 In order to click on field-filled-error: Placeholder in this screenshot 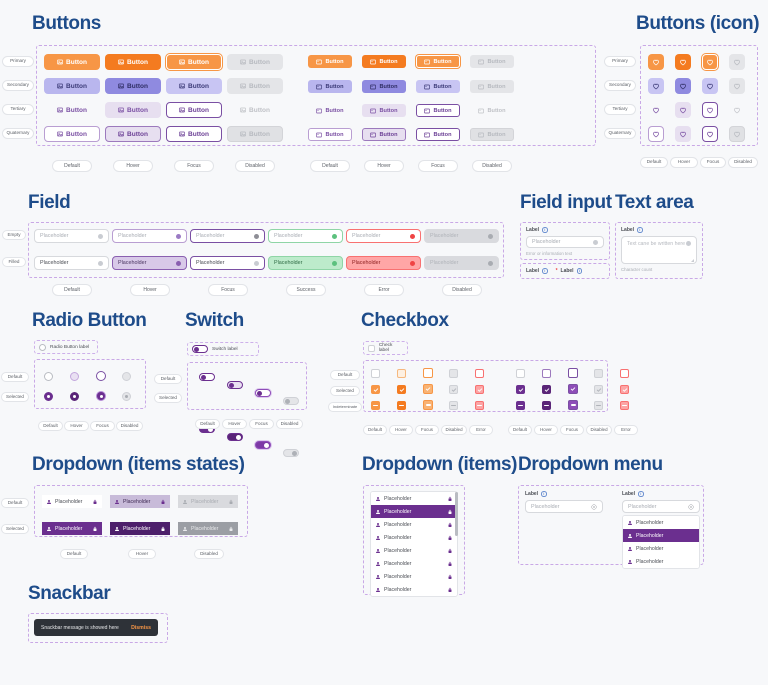, I will do `click(383, 263)`.